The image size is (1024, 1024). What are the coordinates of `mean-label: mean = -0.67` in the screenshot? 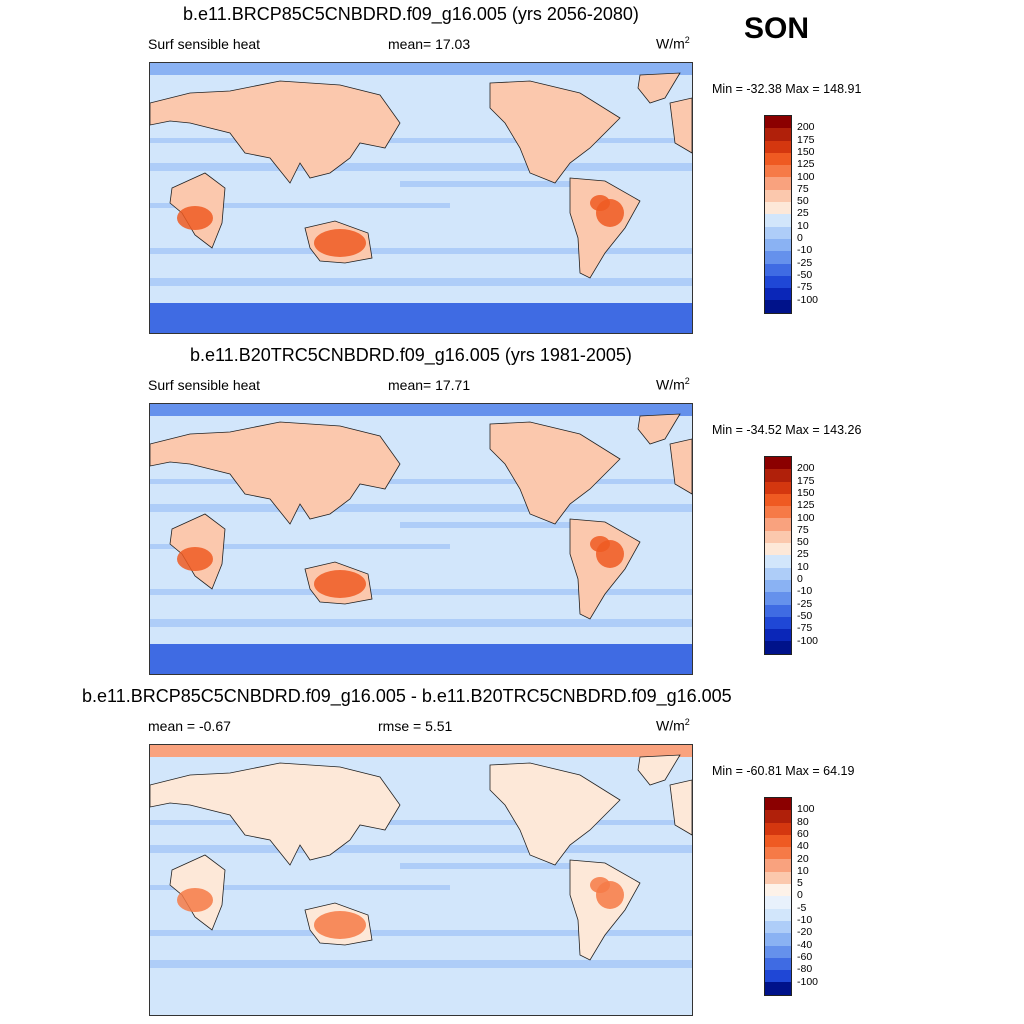 It's located at (189, 726).